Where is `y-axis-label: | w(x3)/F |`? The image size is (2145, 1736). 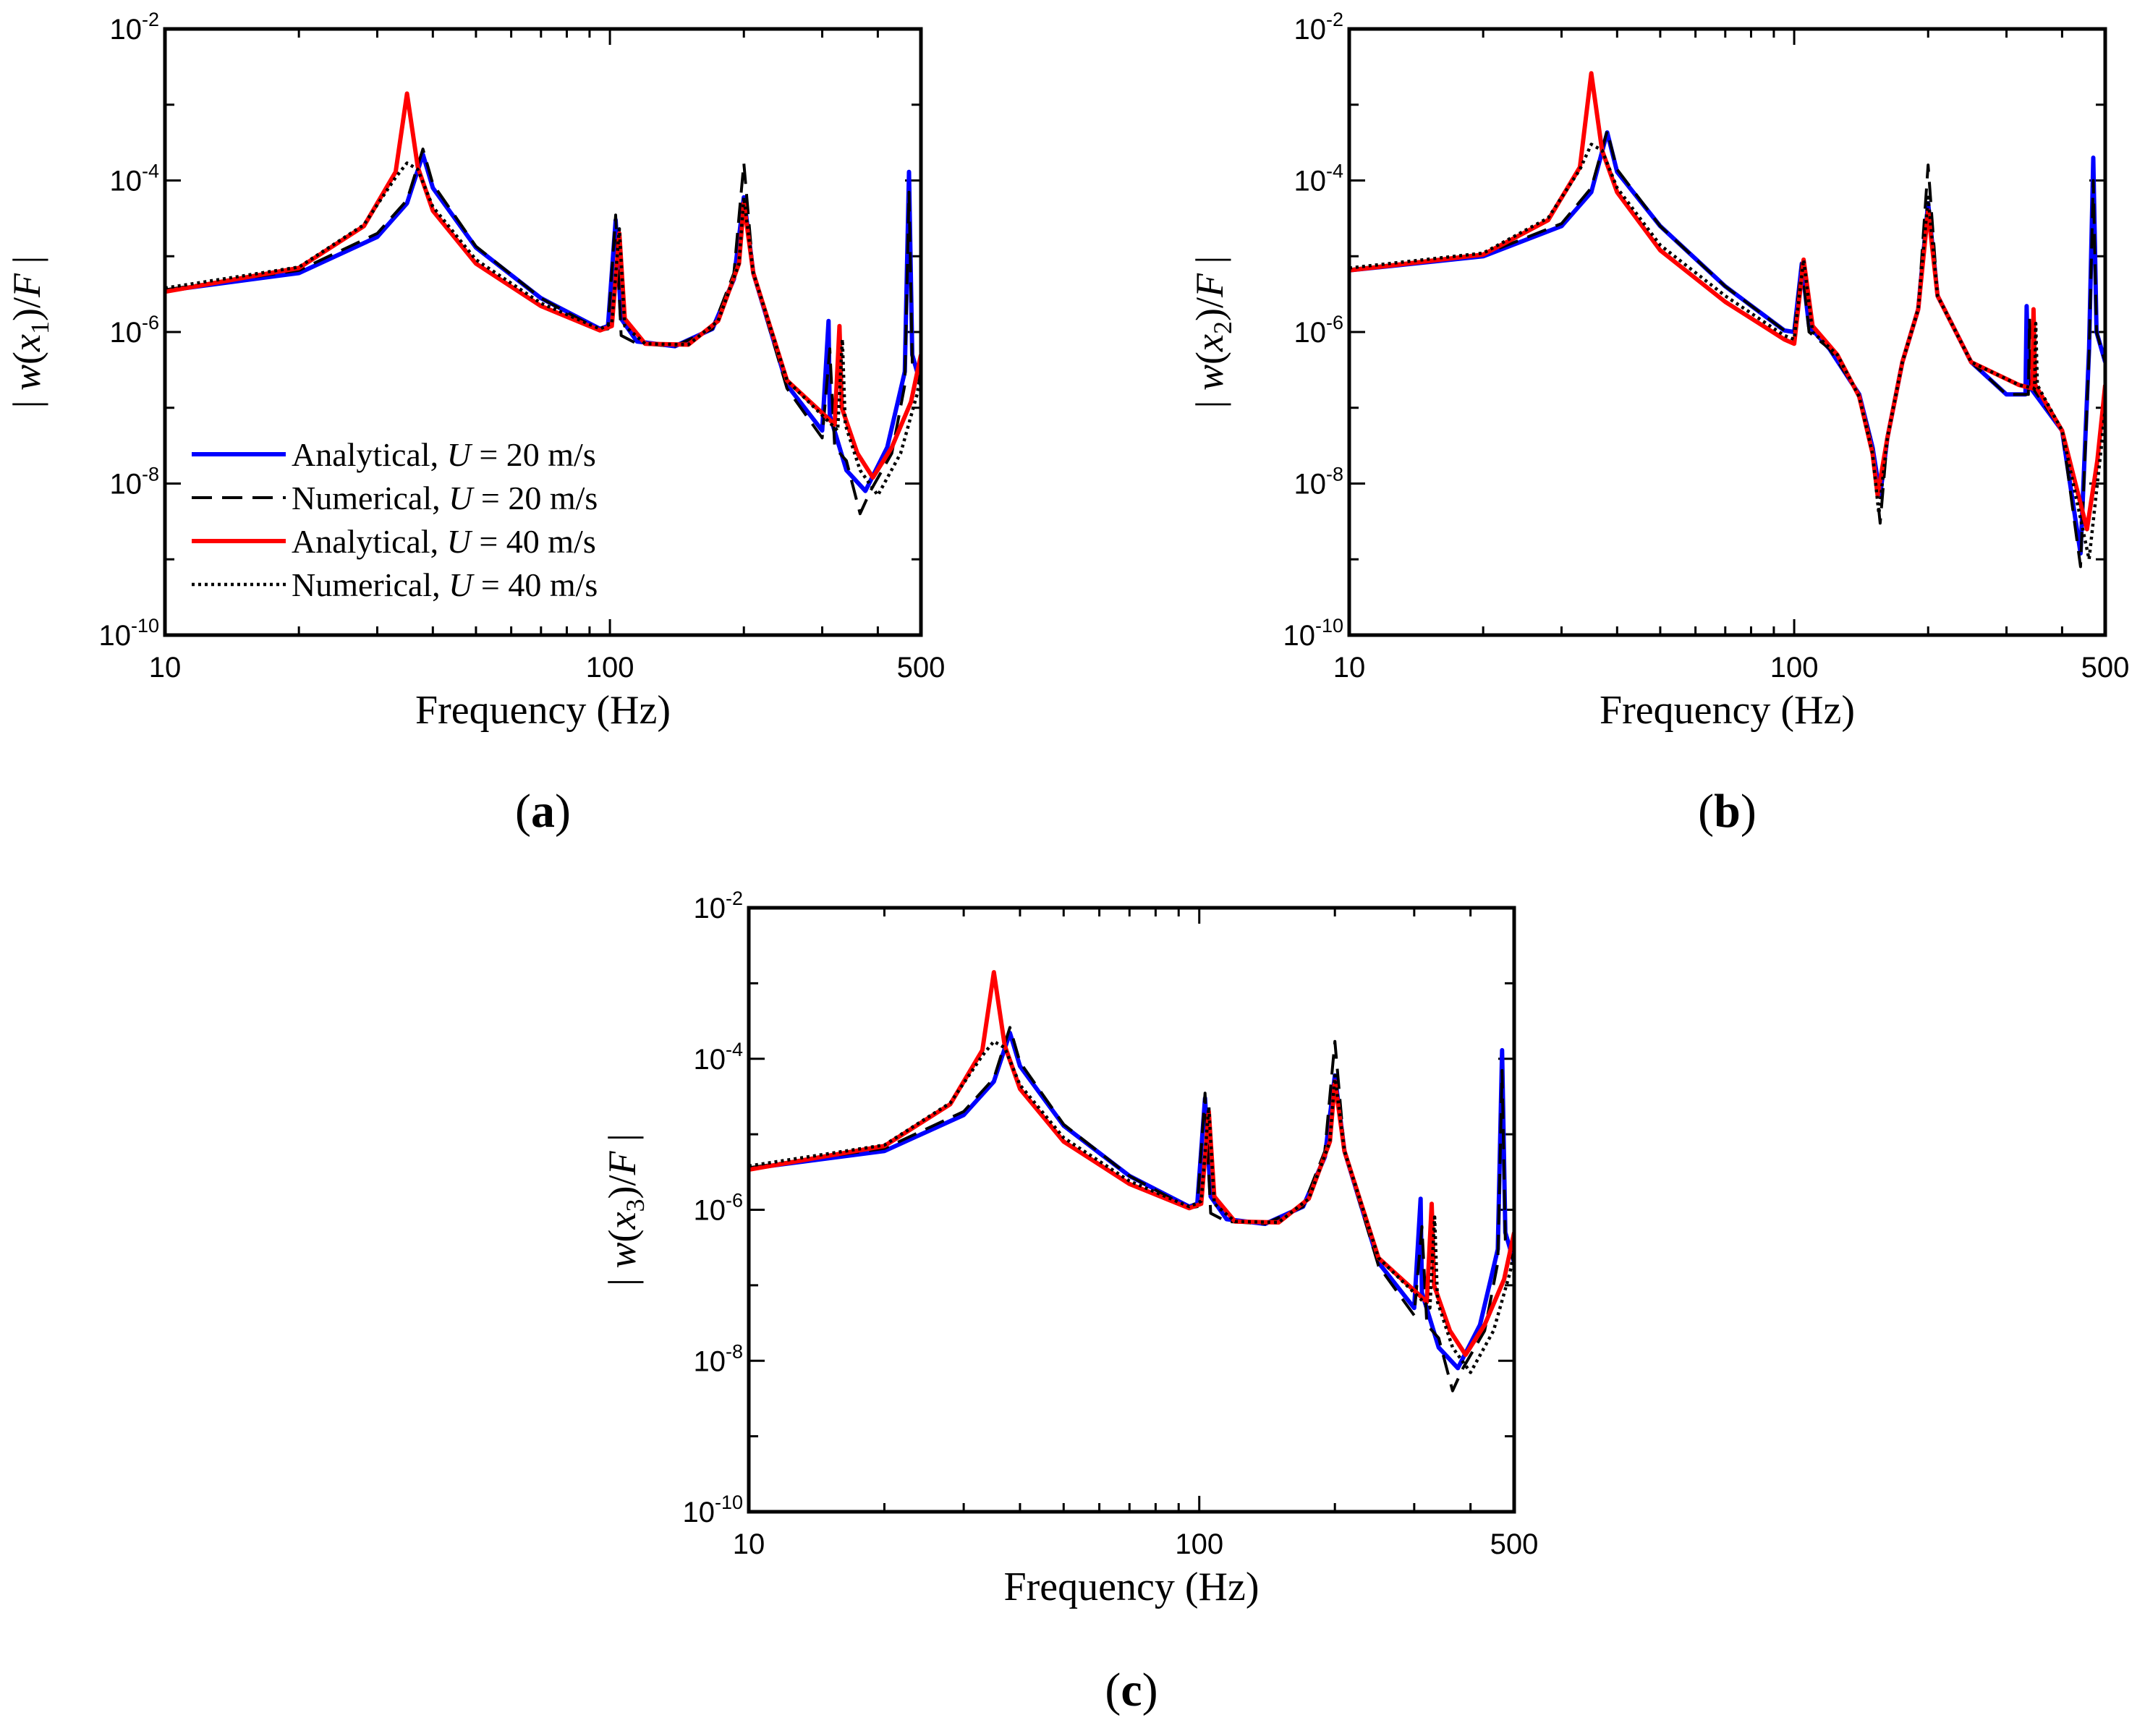
y-axis-label: | w(x3)/F | is located at coordinates (625, 1210).